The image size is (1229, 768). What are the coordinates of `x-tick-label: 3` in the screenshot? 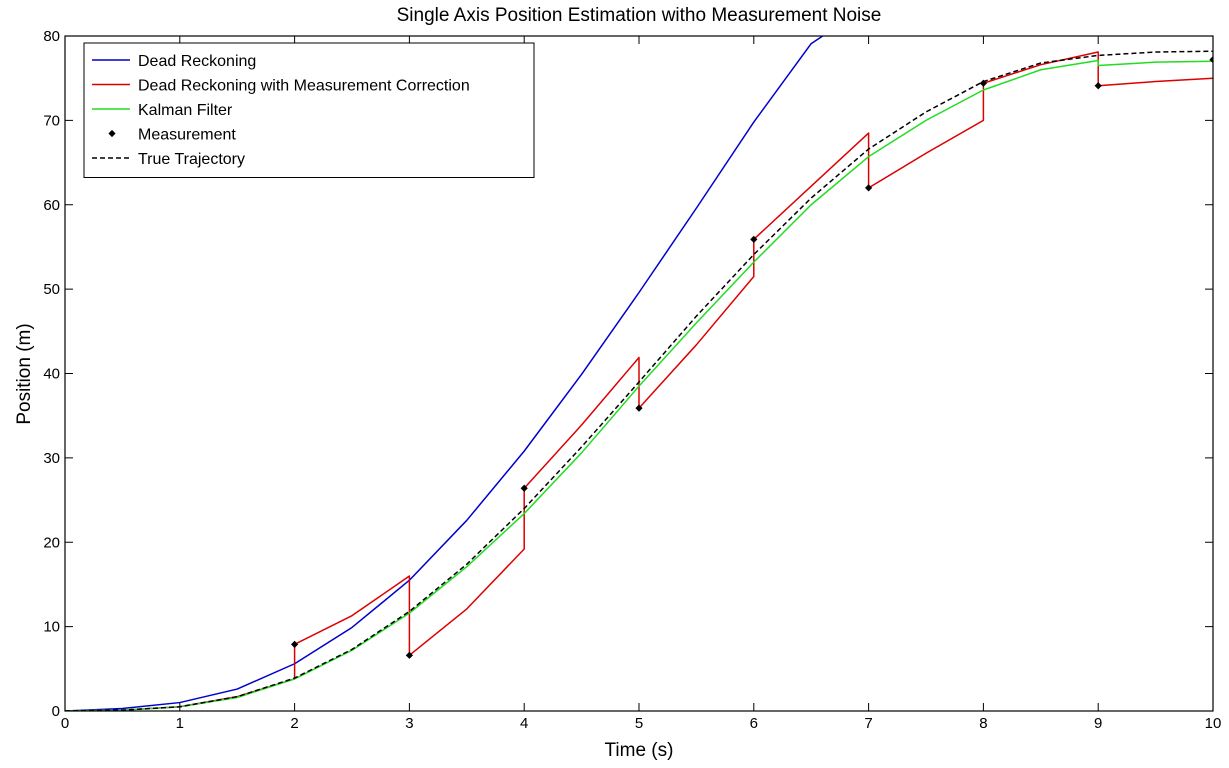 It's located at (409, 723).